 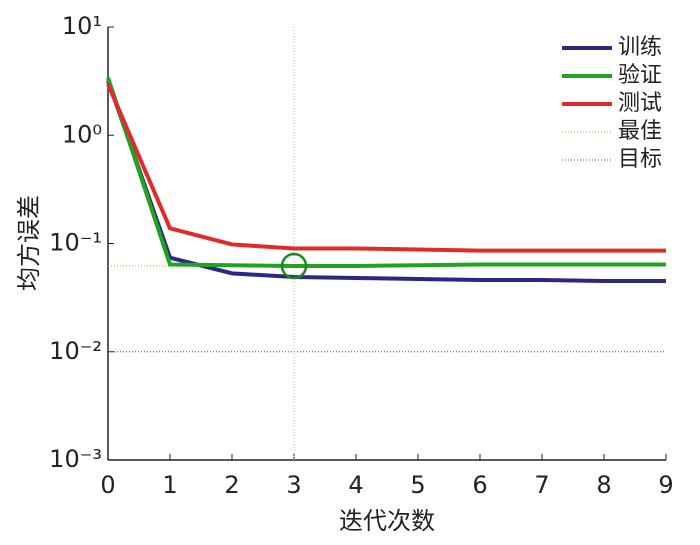 What do you see at coordinates (479, 485) in the screenshot?
I see `x-tick-label: 6` at bounding box center [479, 485].